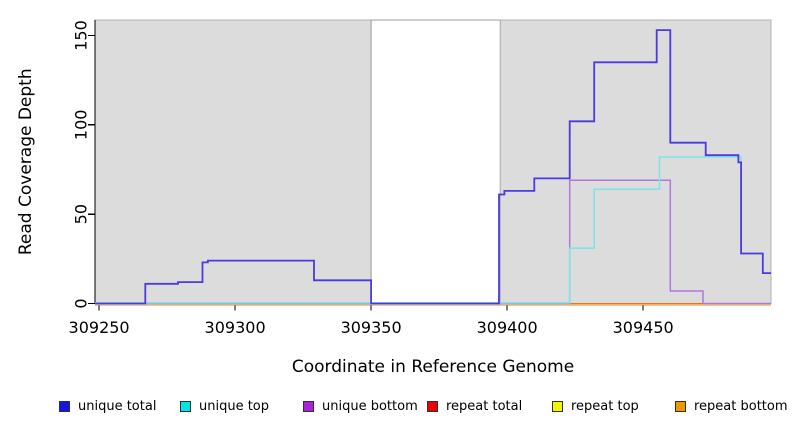 The height and width of the screenshot is (432, 792). I want to click on x-tick-label: 309250, so click(99, 327).